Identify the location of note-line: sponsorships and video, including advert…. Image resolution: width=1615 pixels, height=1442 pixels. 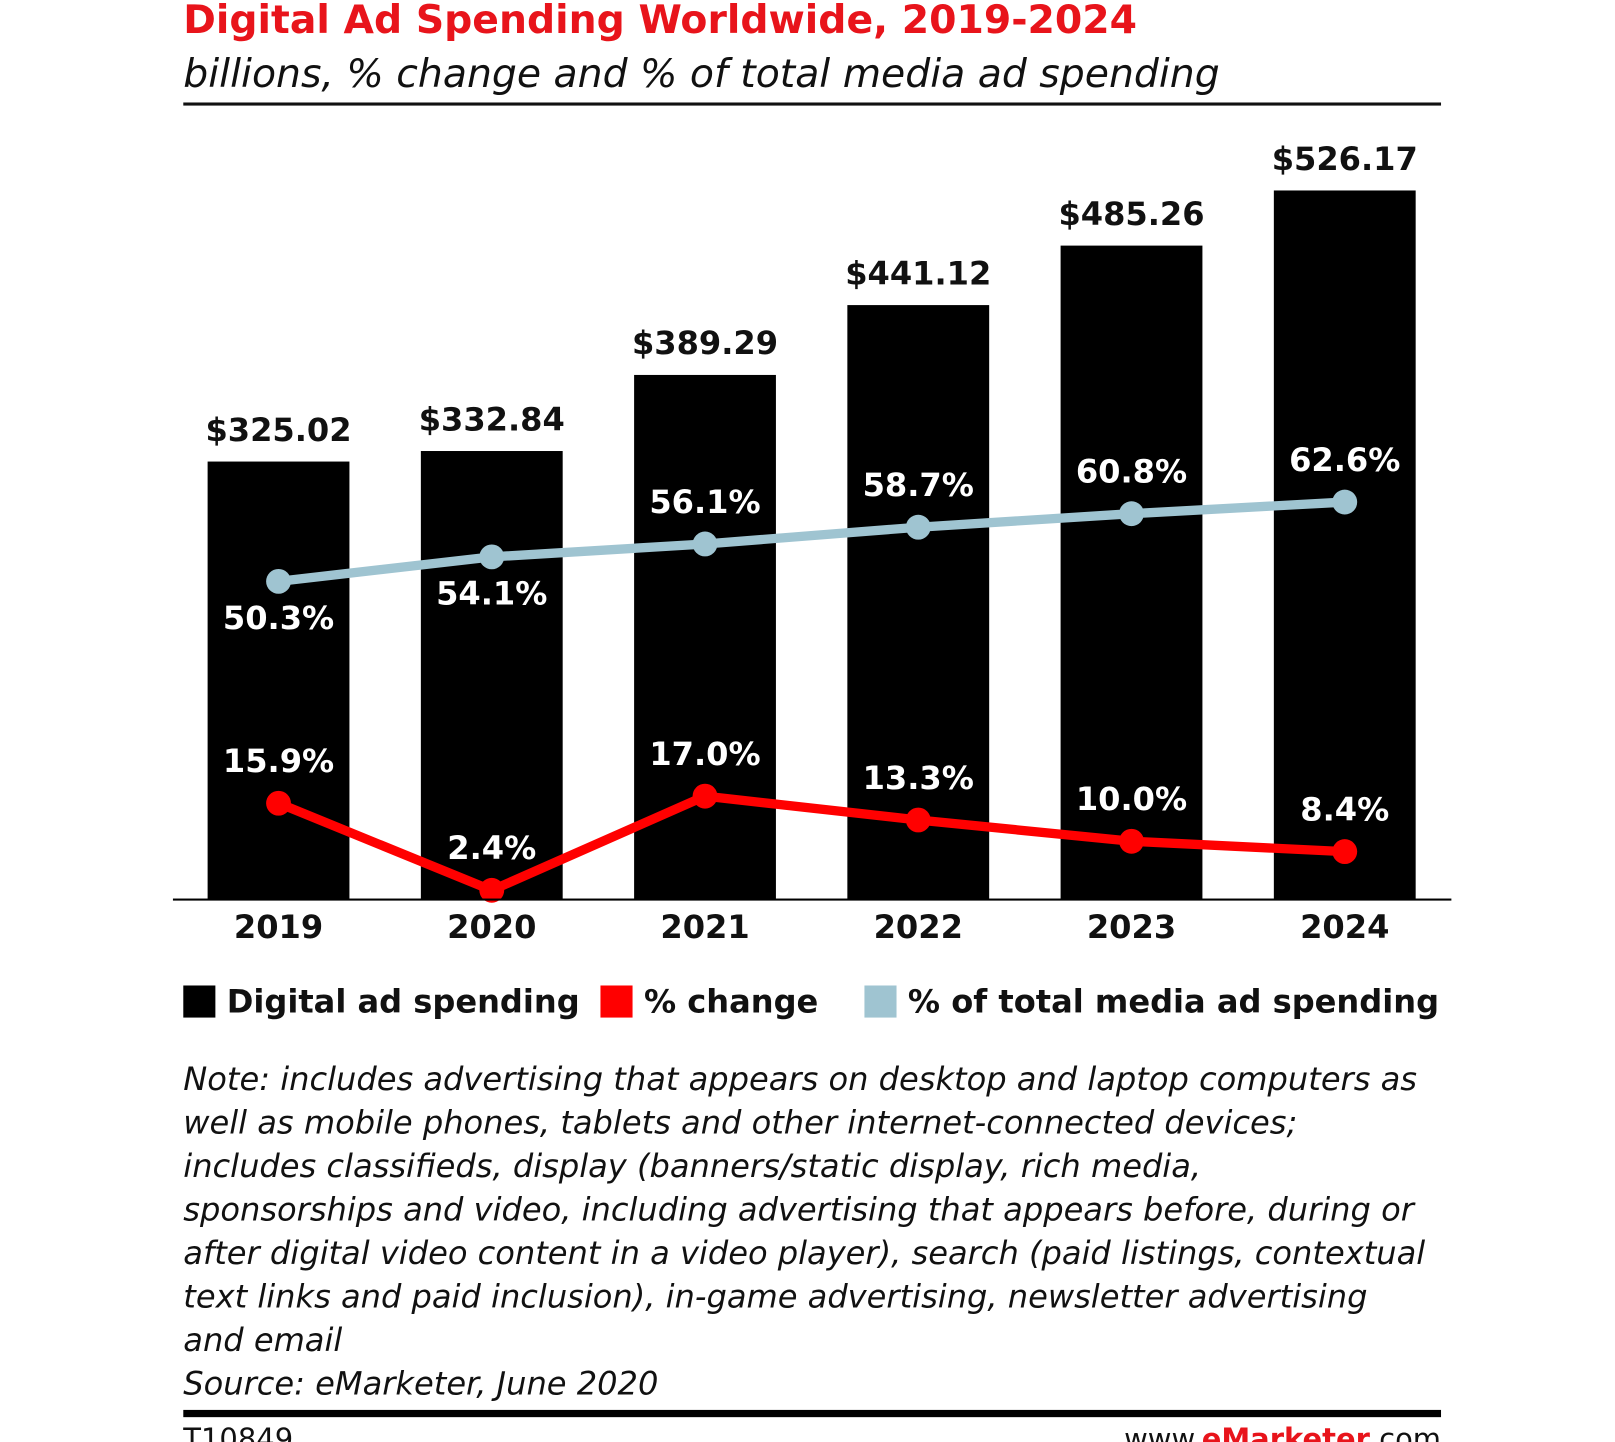
(799, 1209).